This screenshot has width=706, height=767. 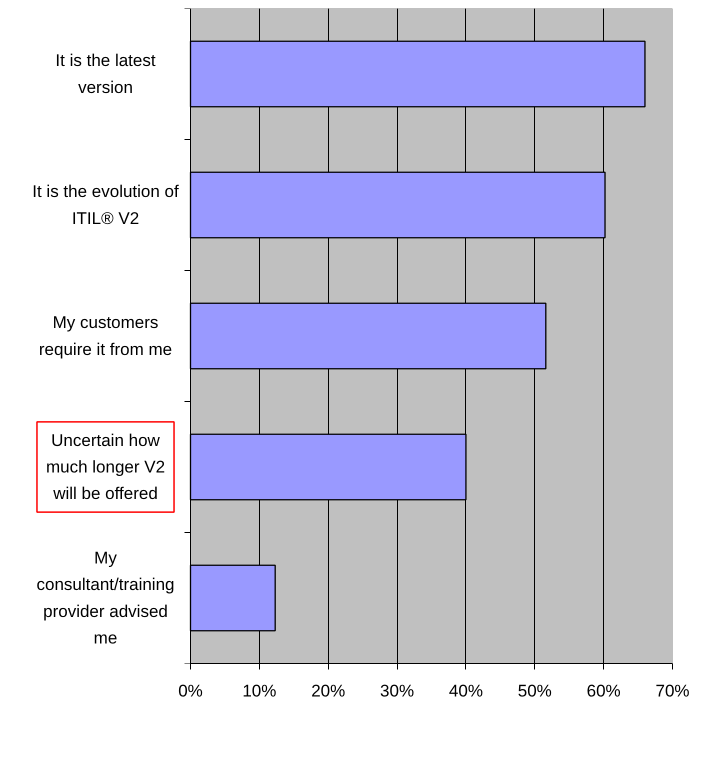 I want to click on x-tick-label: 50%, so click(x=535, y=691).